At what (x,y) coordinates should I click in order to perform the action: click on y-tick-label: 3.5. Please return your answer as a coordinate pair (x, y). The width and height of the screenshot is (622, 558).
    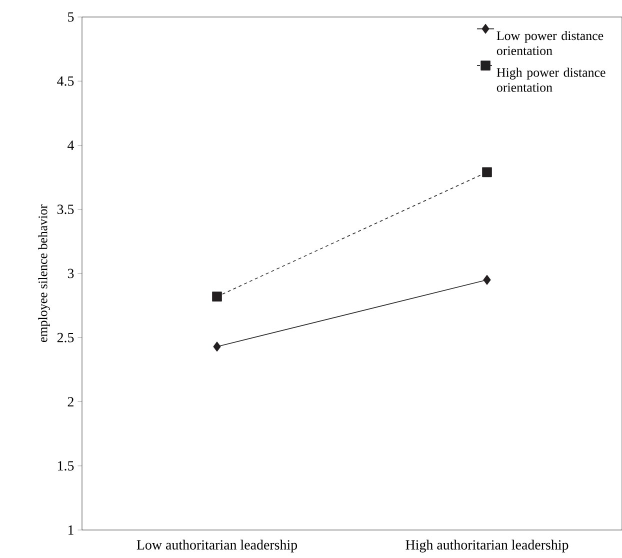
    Looking at the image, I should click on (65, 209).